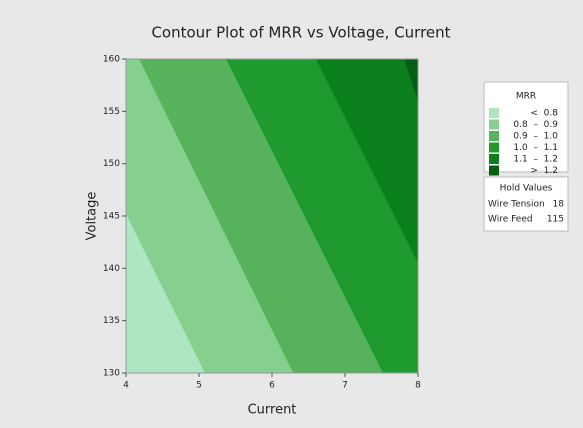 Image resolution: width=583 pixels, height=428 pixels. Describe the element at coordinates (92, 216) in the screenshot. I see `y-axis-label: Voltage` at that location.